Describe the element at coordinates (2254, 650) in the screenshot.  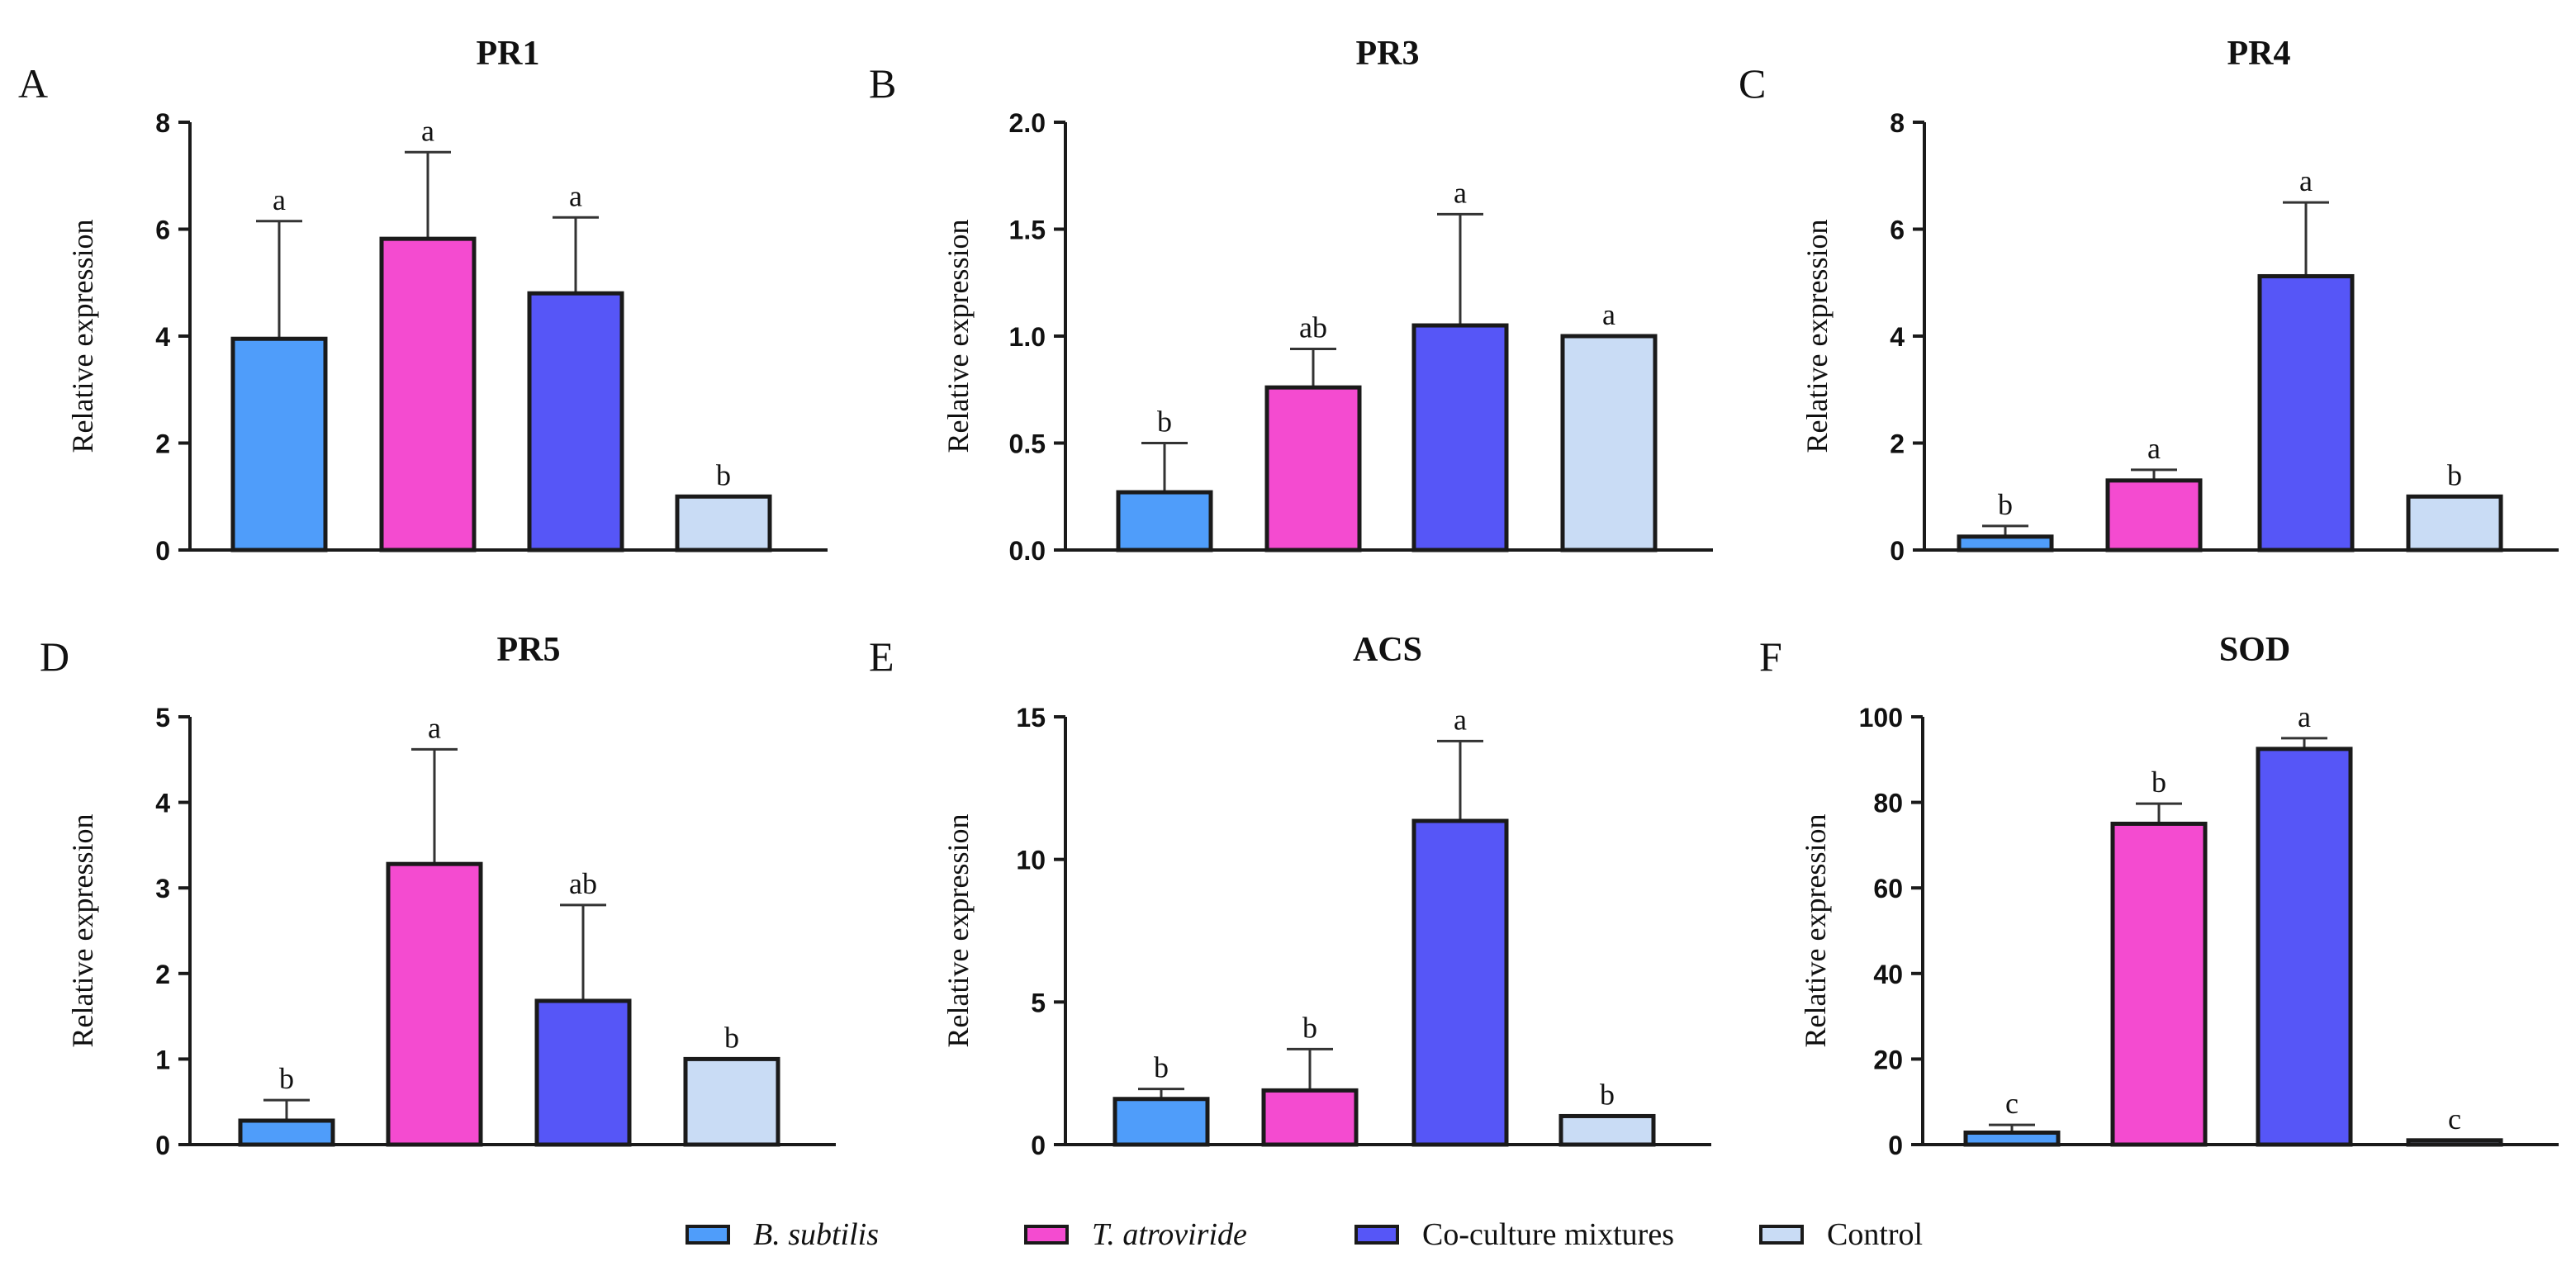
I see `chart-title: SOD` at that location.